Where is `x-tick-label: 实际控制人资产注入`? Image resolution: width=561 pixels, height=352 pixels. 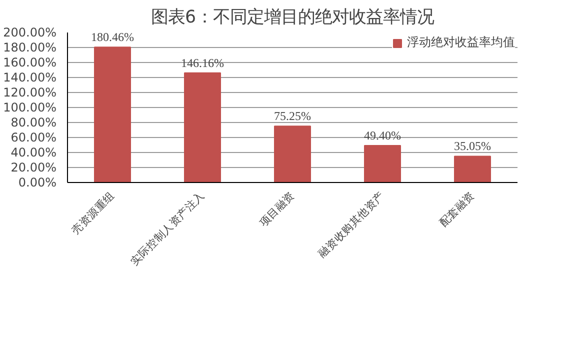 x-tick-label: 实际控制人资产注入 is located at coordinates (168, 228).